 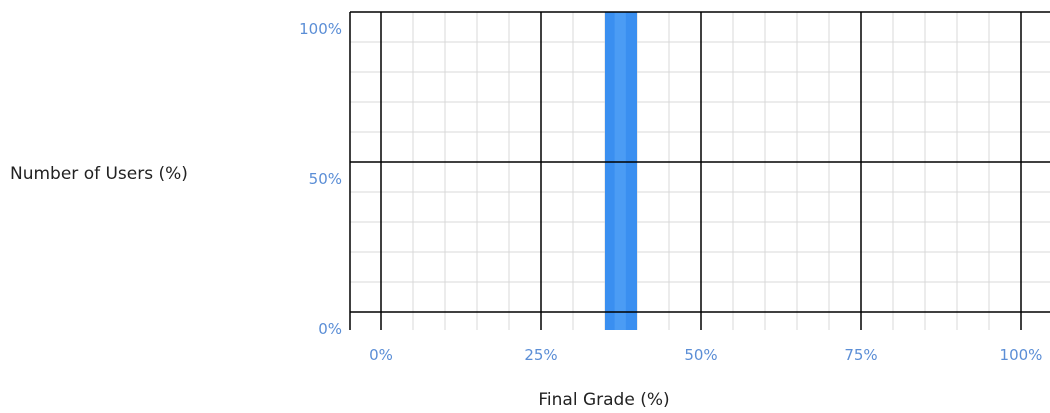 I want to click on y-axis-title: Number of Users (%), so click(x=99, y=174).